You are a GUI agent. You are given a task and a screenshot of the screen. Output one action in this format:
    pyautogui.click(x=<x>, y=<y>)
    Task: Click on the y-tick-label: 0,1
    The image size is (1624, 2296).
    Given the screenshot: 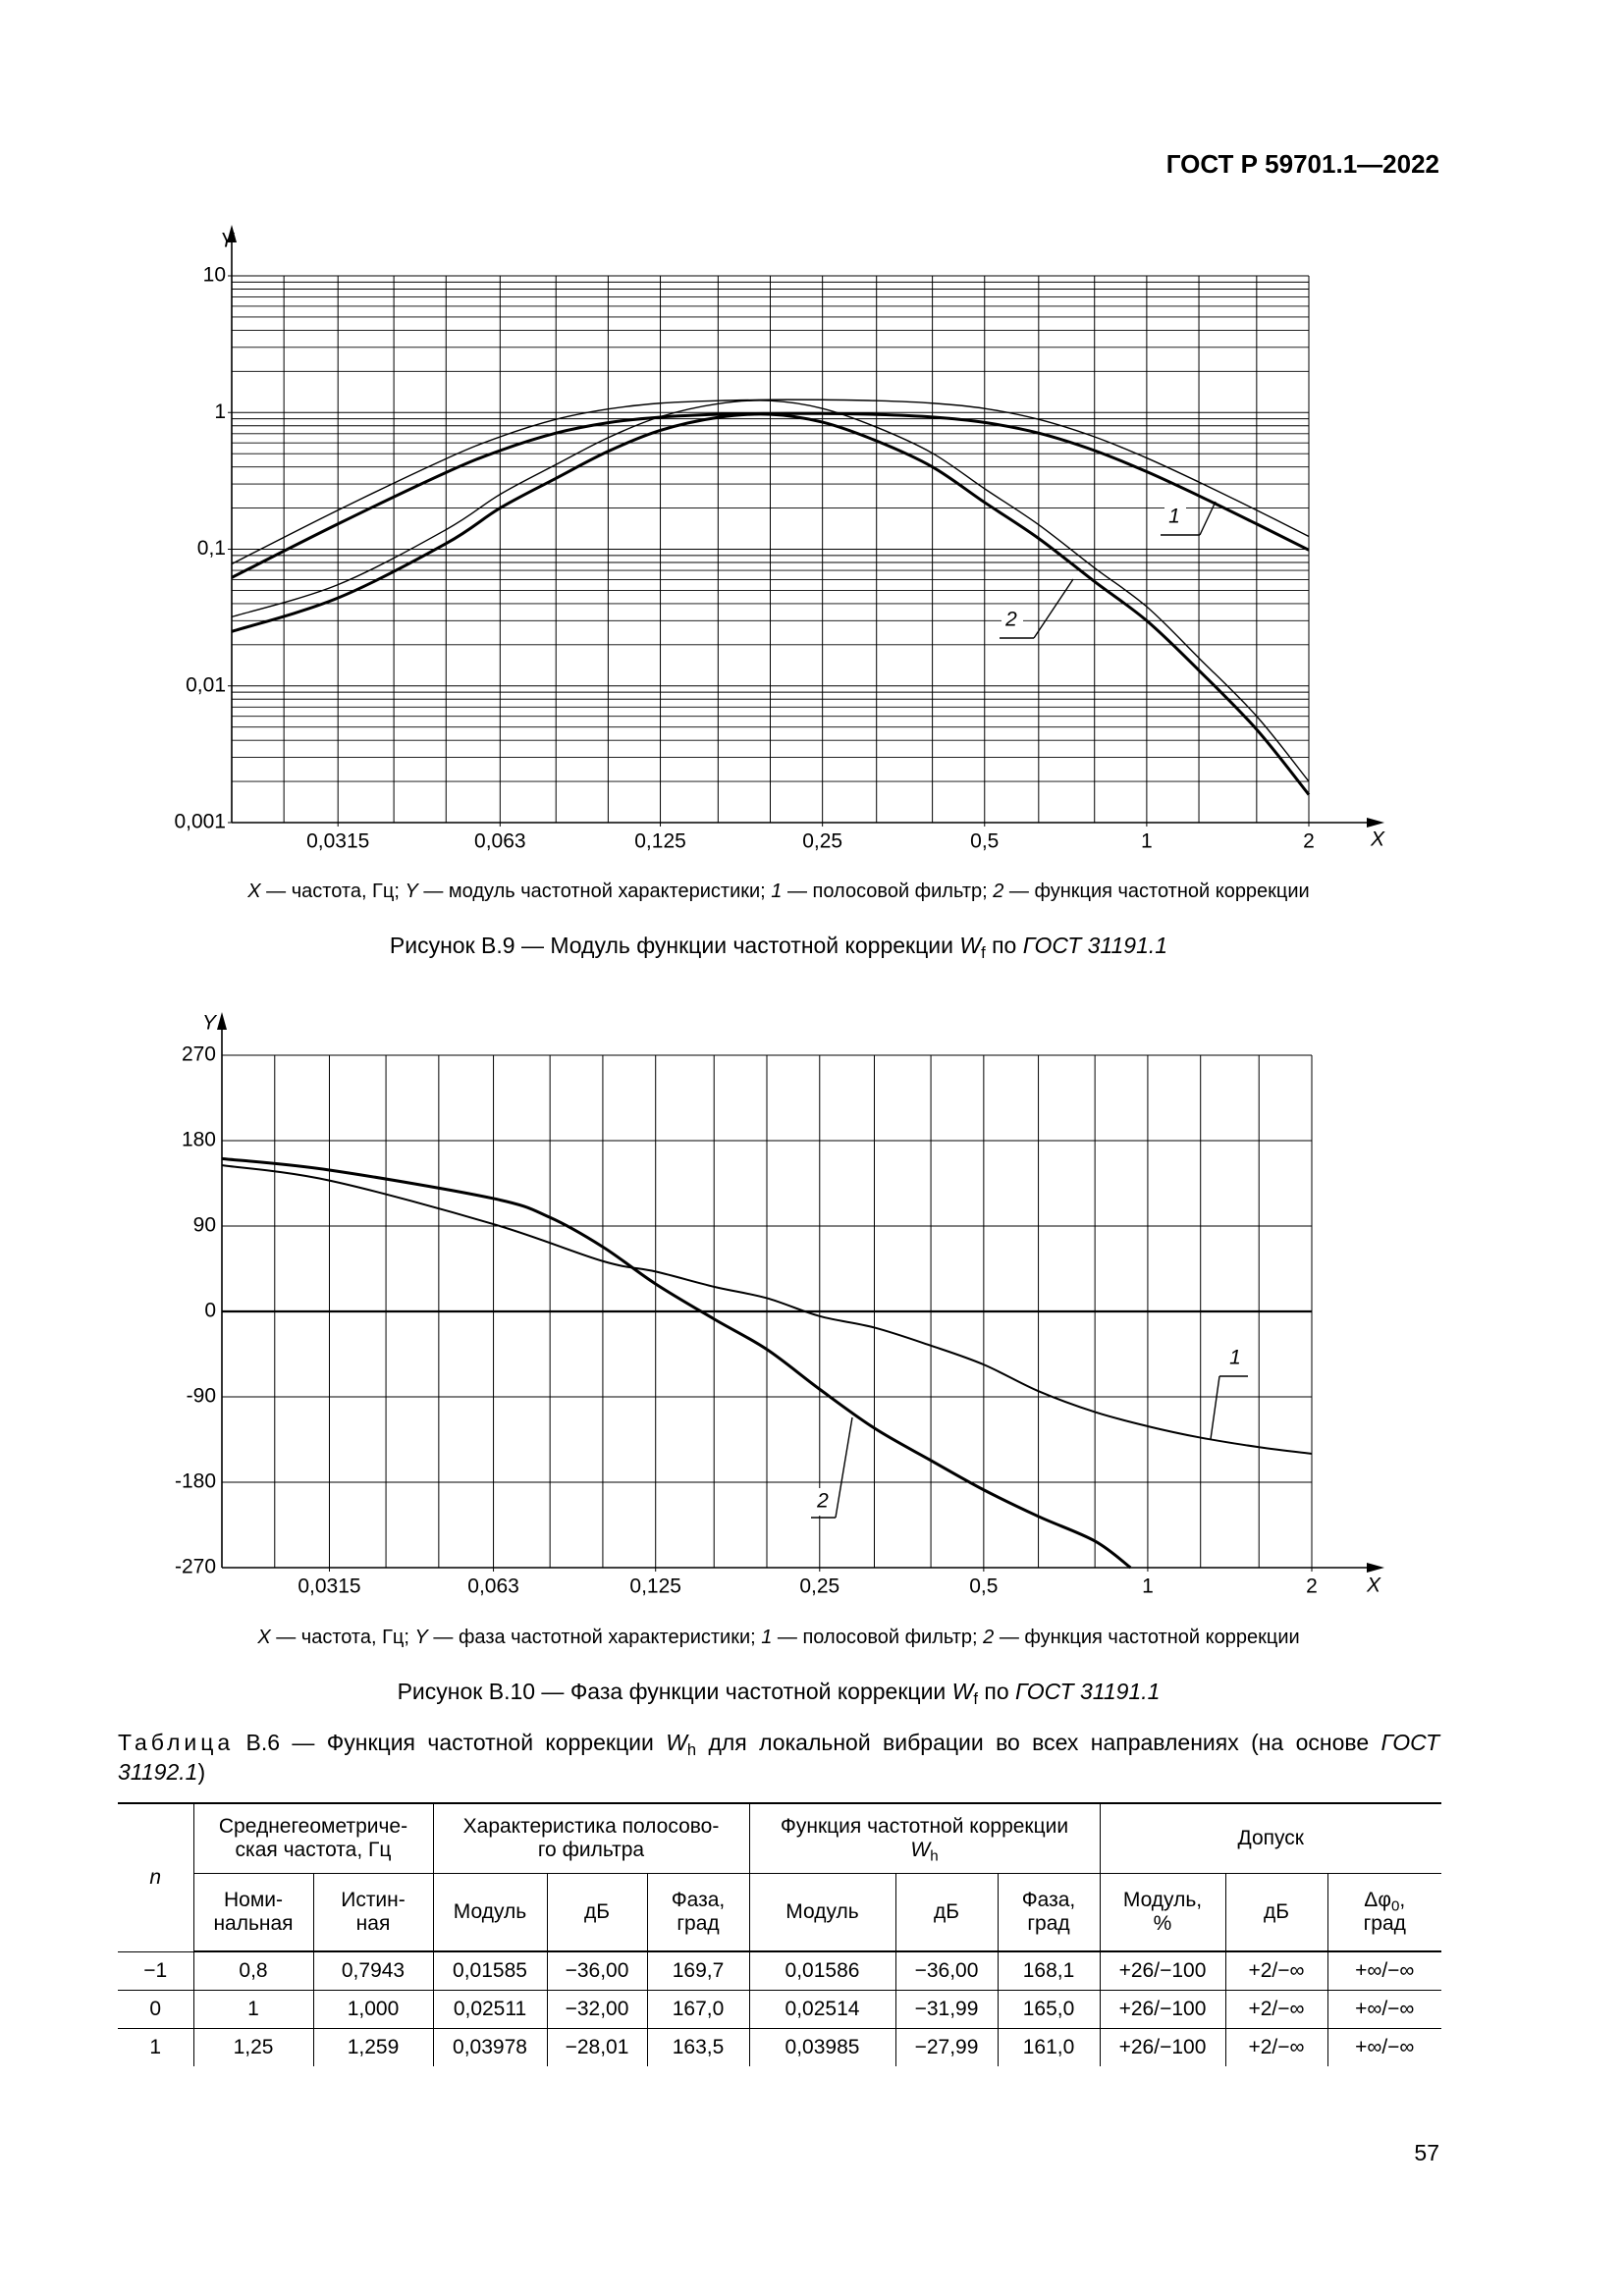 What is the action you would take?
    pyautogui.click(x=211, y=548)
    